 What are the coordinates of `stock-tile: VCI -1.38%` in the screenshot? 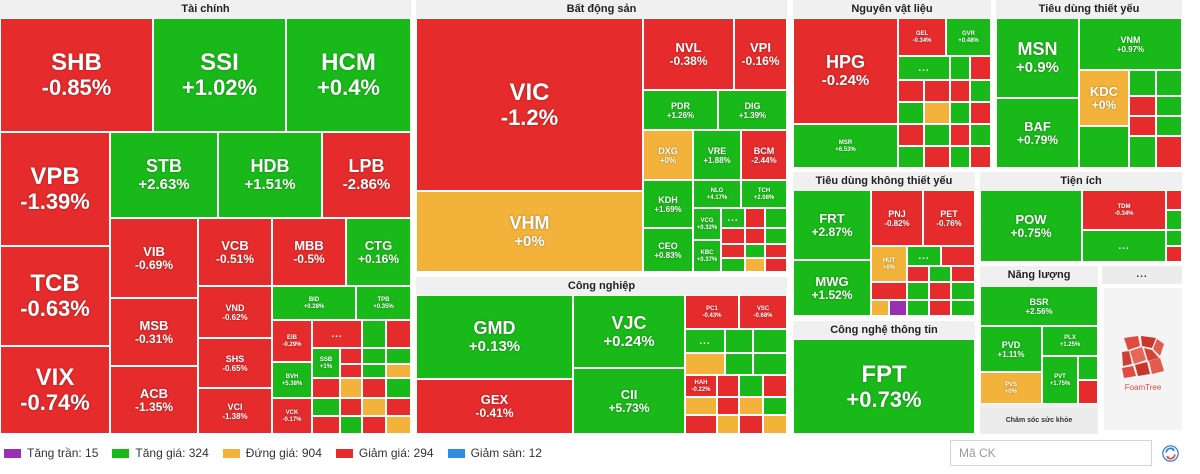 It's located at (235, 411).